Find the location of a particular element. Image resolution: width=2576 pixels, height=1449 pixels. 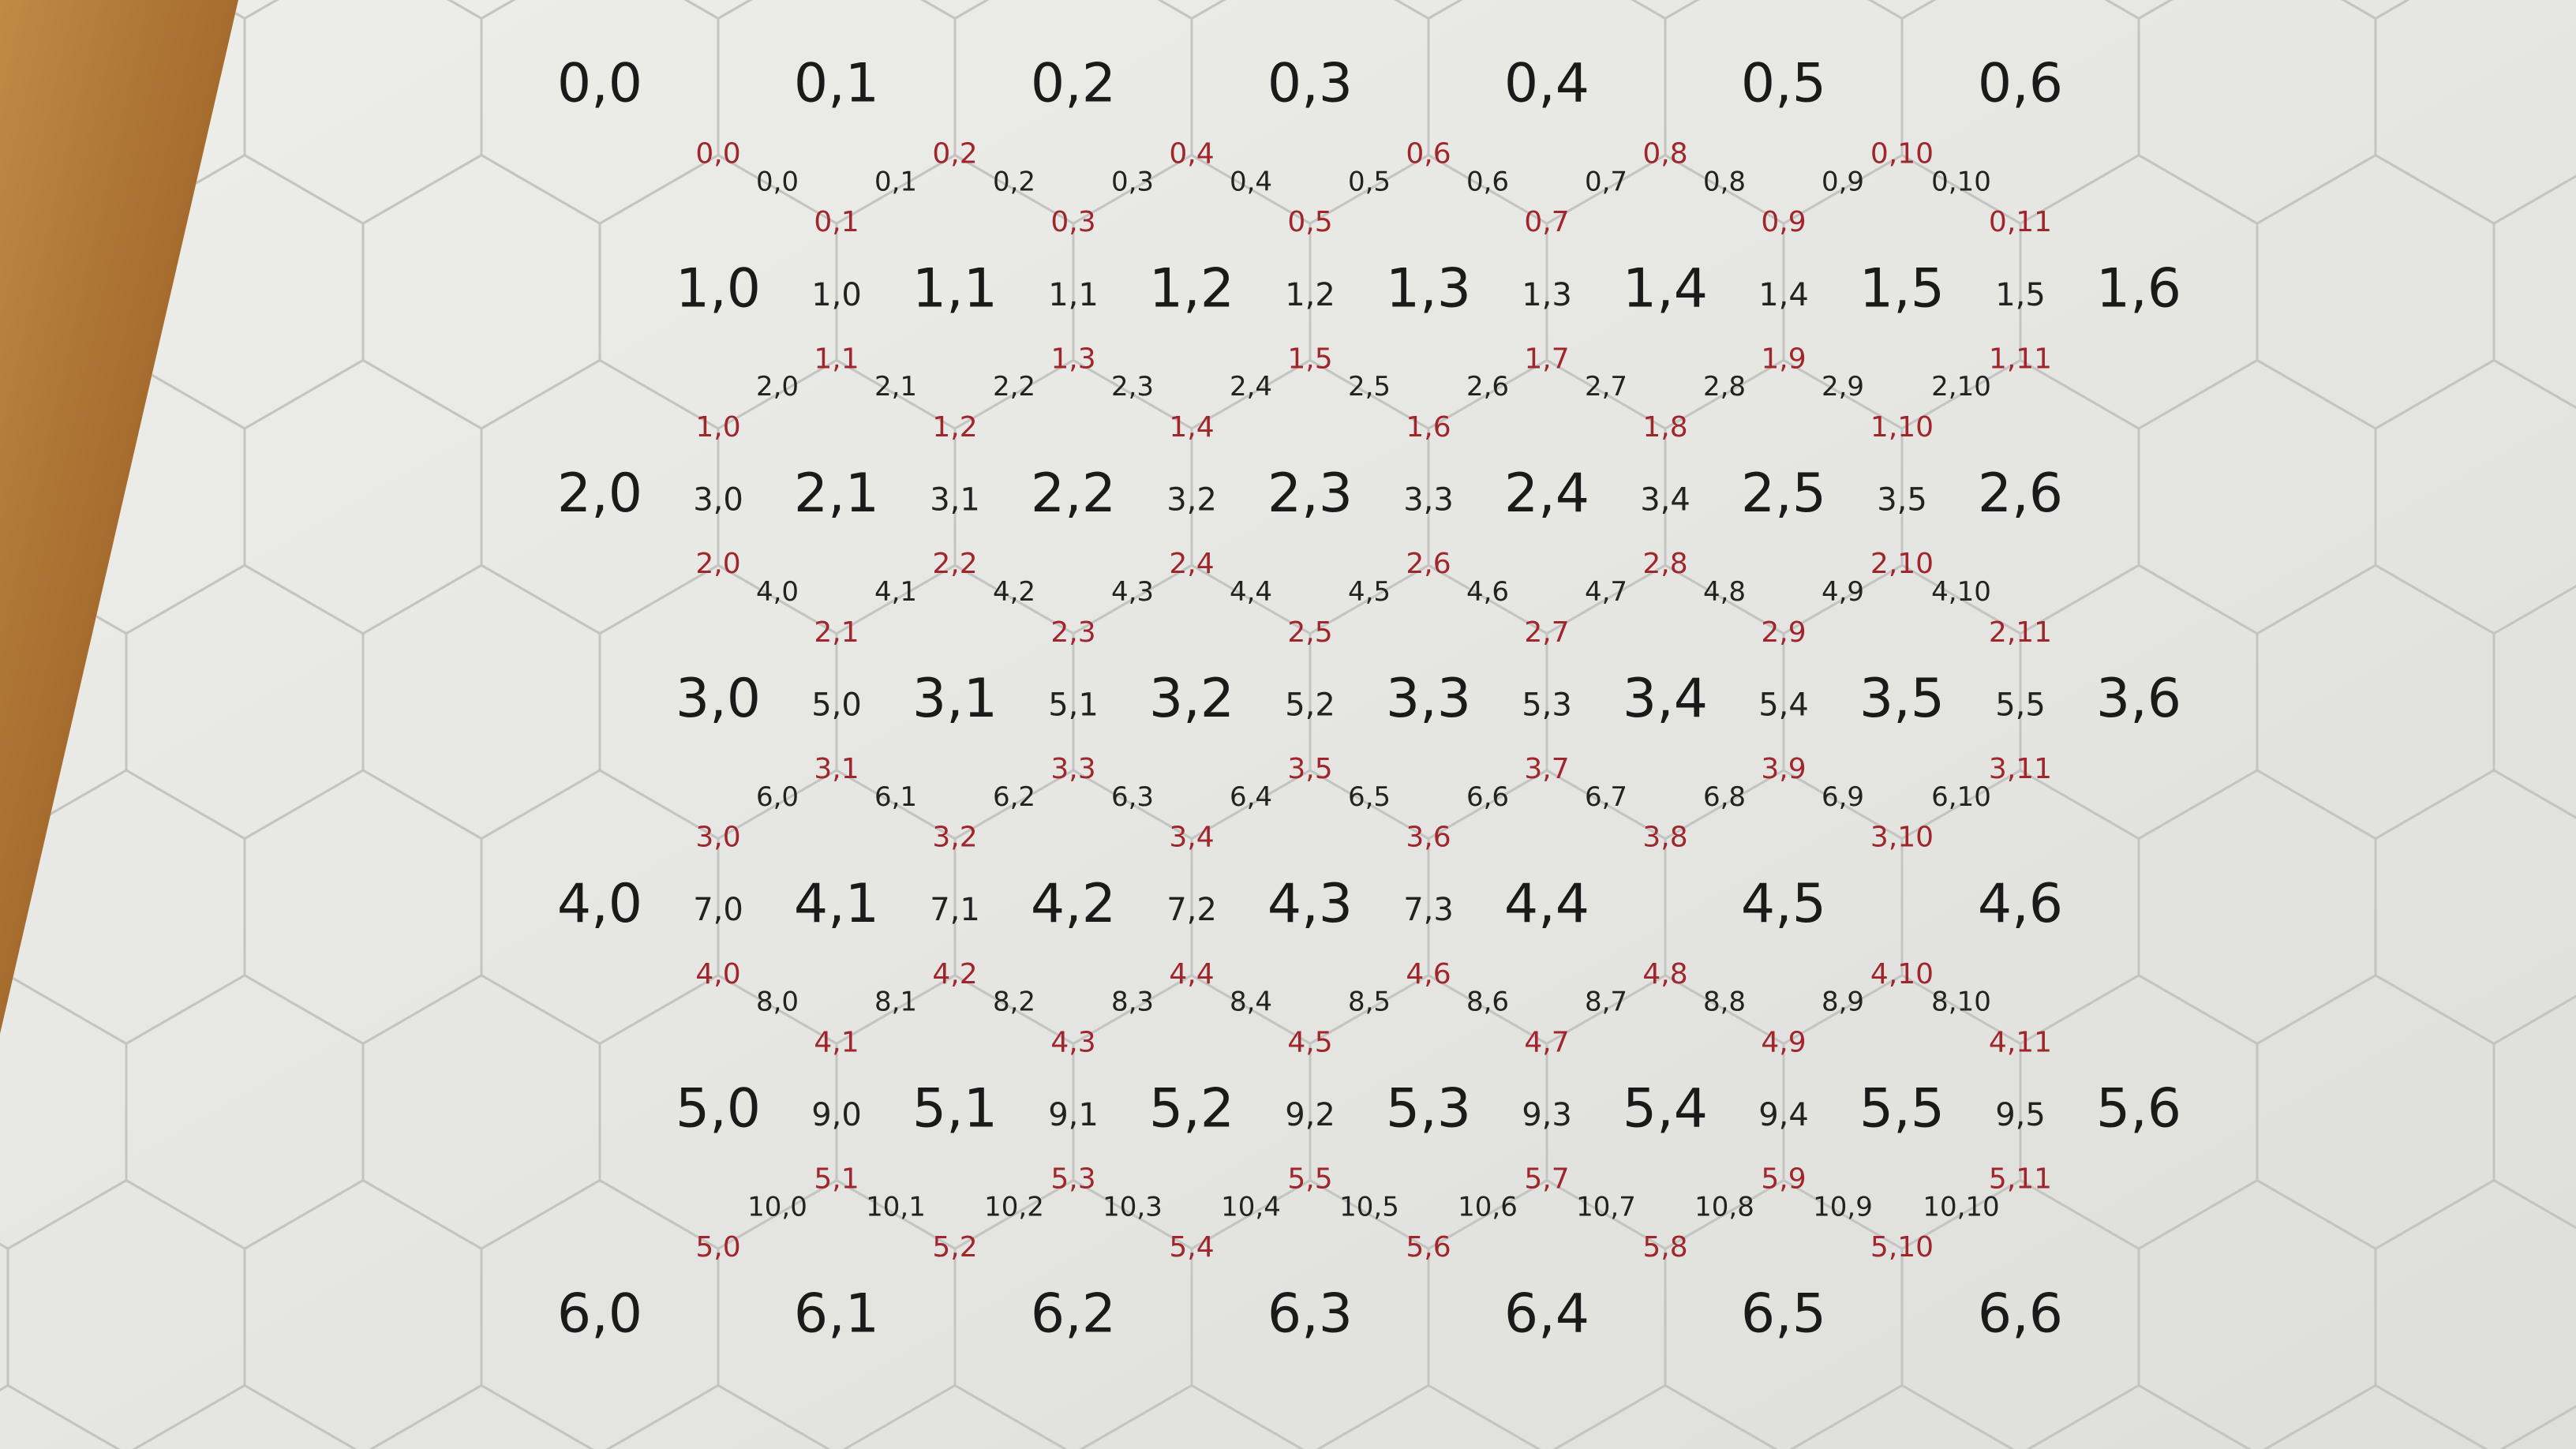

hex-label: 1,3 is located at coordinates (1428, 288).